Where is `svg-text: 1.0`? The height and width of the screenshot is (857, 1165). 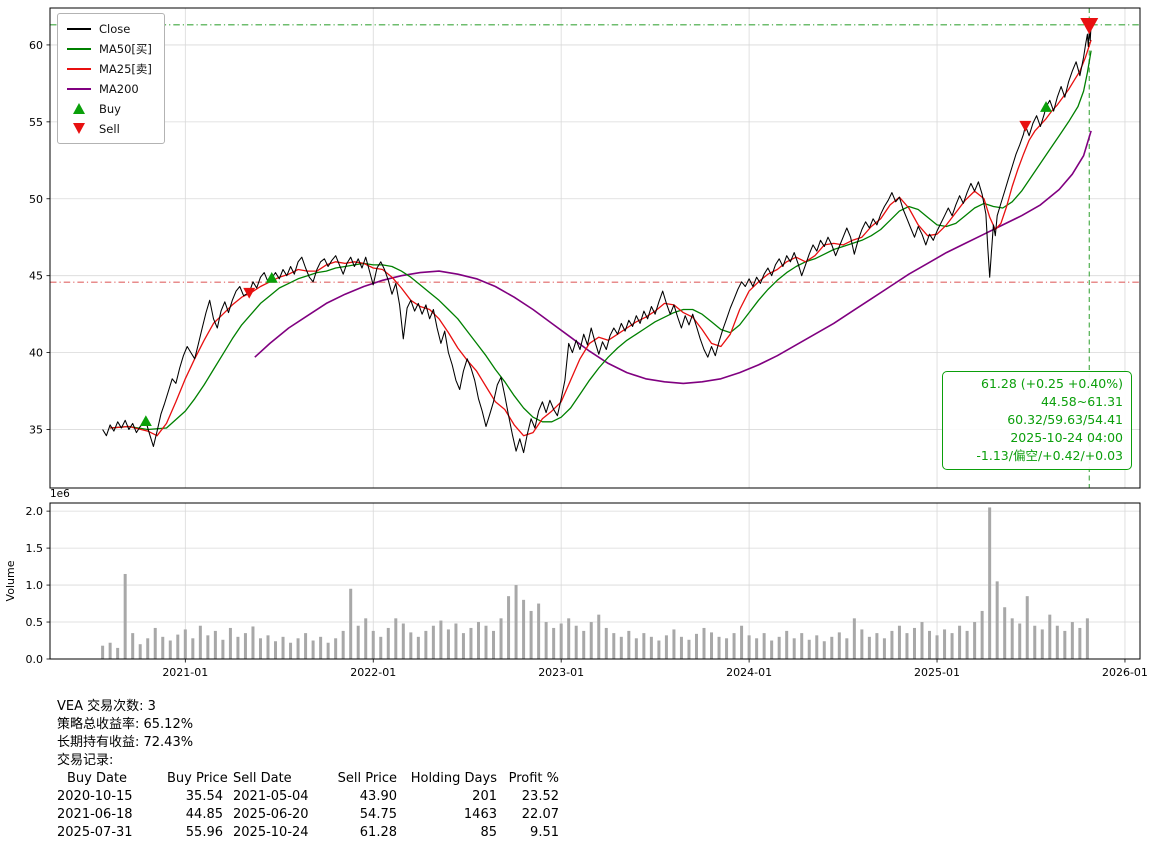
svg-text: 1.0 is located at coordinates (35, 585).